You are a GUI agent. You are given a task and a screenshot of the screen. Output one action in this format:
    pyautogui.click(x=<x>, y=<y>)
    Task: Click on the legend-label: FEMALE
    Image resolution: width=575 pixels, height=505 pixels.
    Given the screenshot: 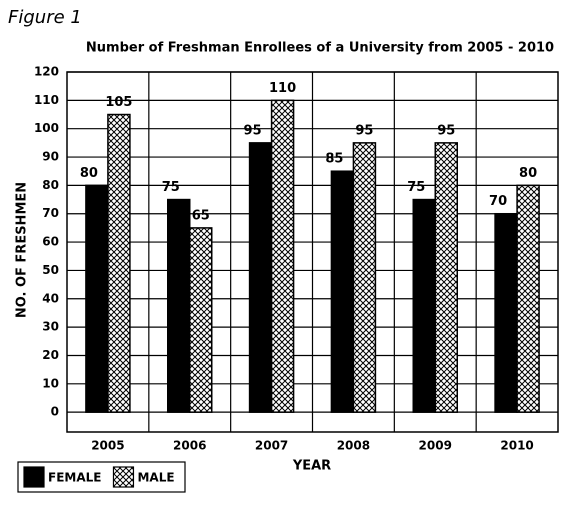 What is the action you would take?
    pyautogui.click(x=74, y=478)
    